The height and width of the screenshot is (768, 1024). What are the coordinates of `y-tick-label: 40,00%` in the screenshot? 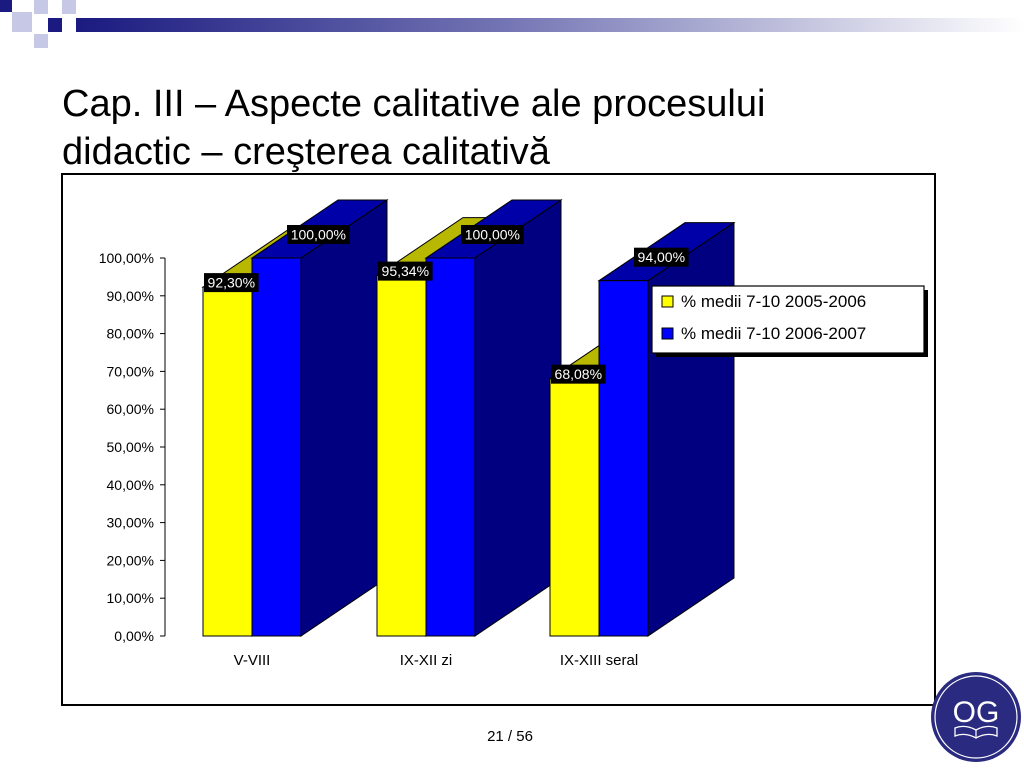 It's located at (130, 485).